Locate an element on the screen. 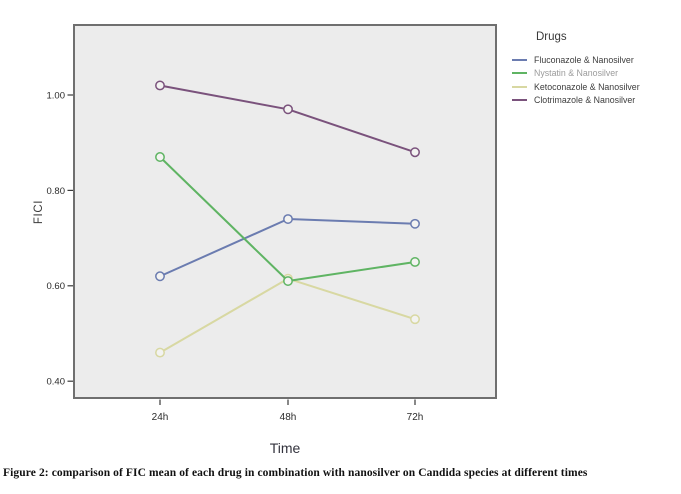 Image resolution: width=681 pixels, height=494 pixels. data-point-nystatin-24h is located at coordinates (160, 157).